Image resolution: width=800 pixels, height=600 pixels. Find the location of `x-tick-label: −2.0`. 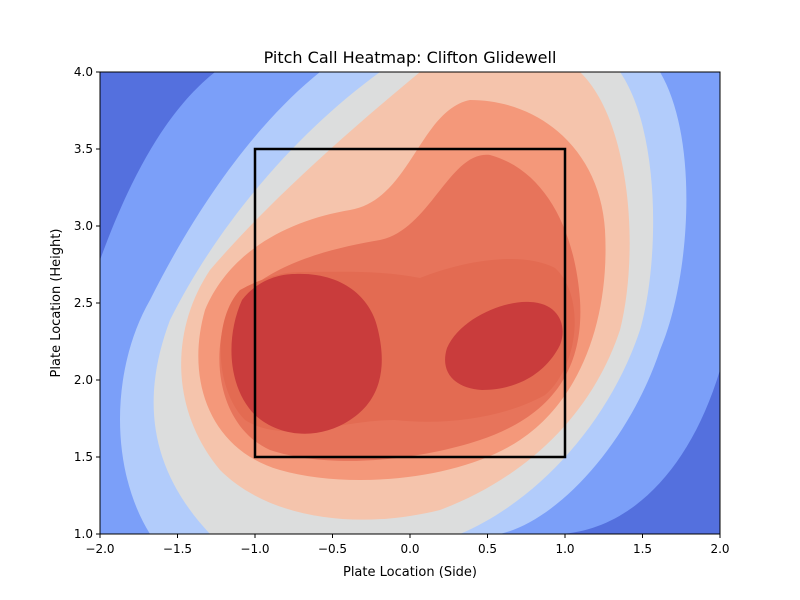

x-tick-label: −2.0 is located at coordinates (99, 549).